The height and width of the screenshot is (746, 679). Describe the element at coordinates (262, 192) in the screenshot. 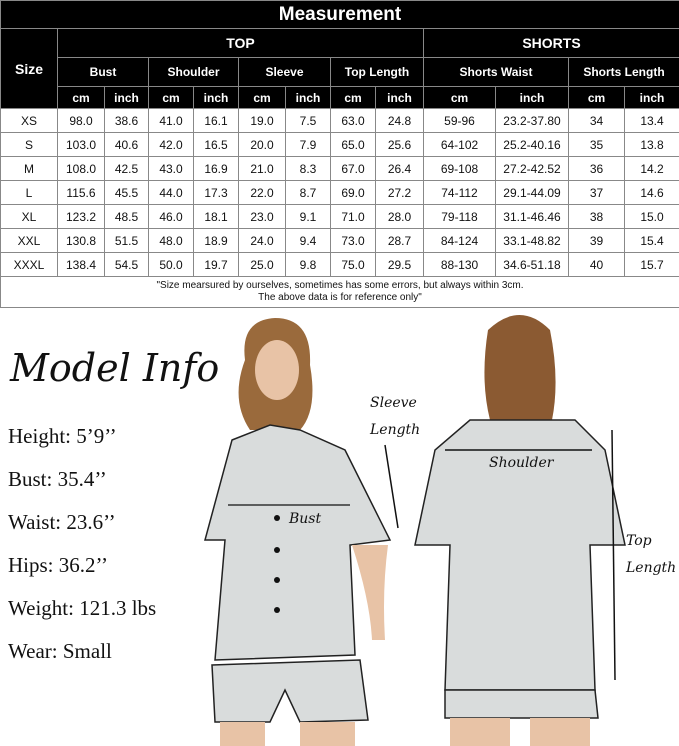

I see `value-cell: 22.0` at that location.